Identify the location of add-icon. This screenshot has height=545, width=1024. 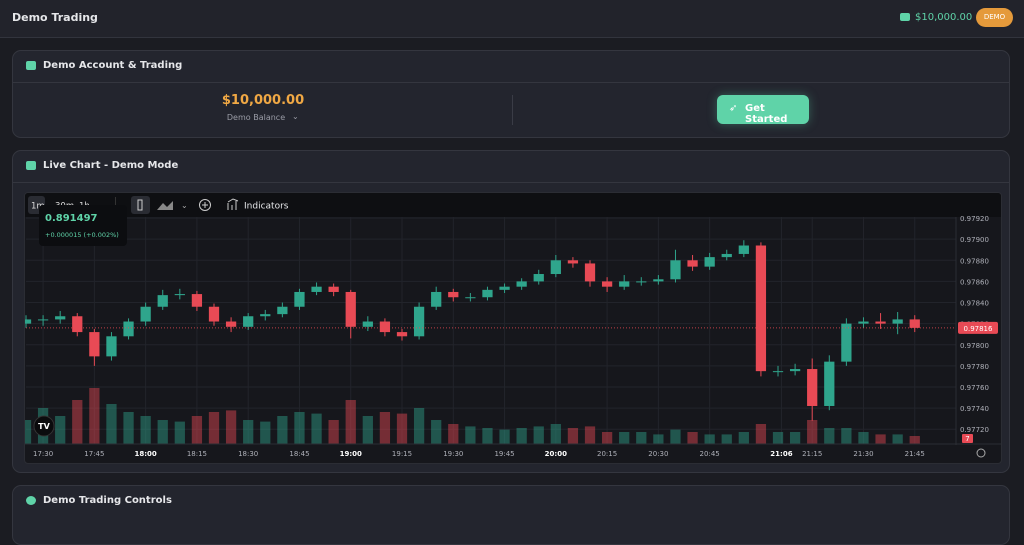
(205, 205).